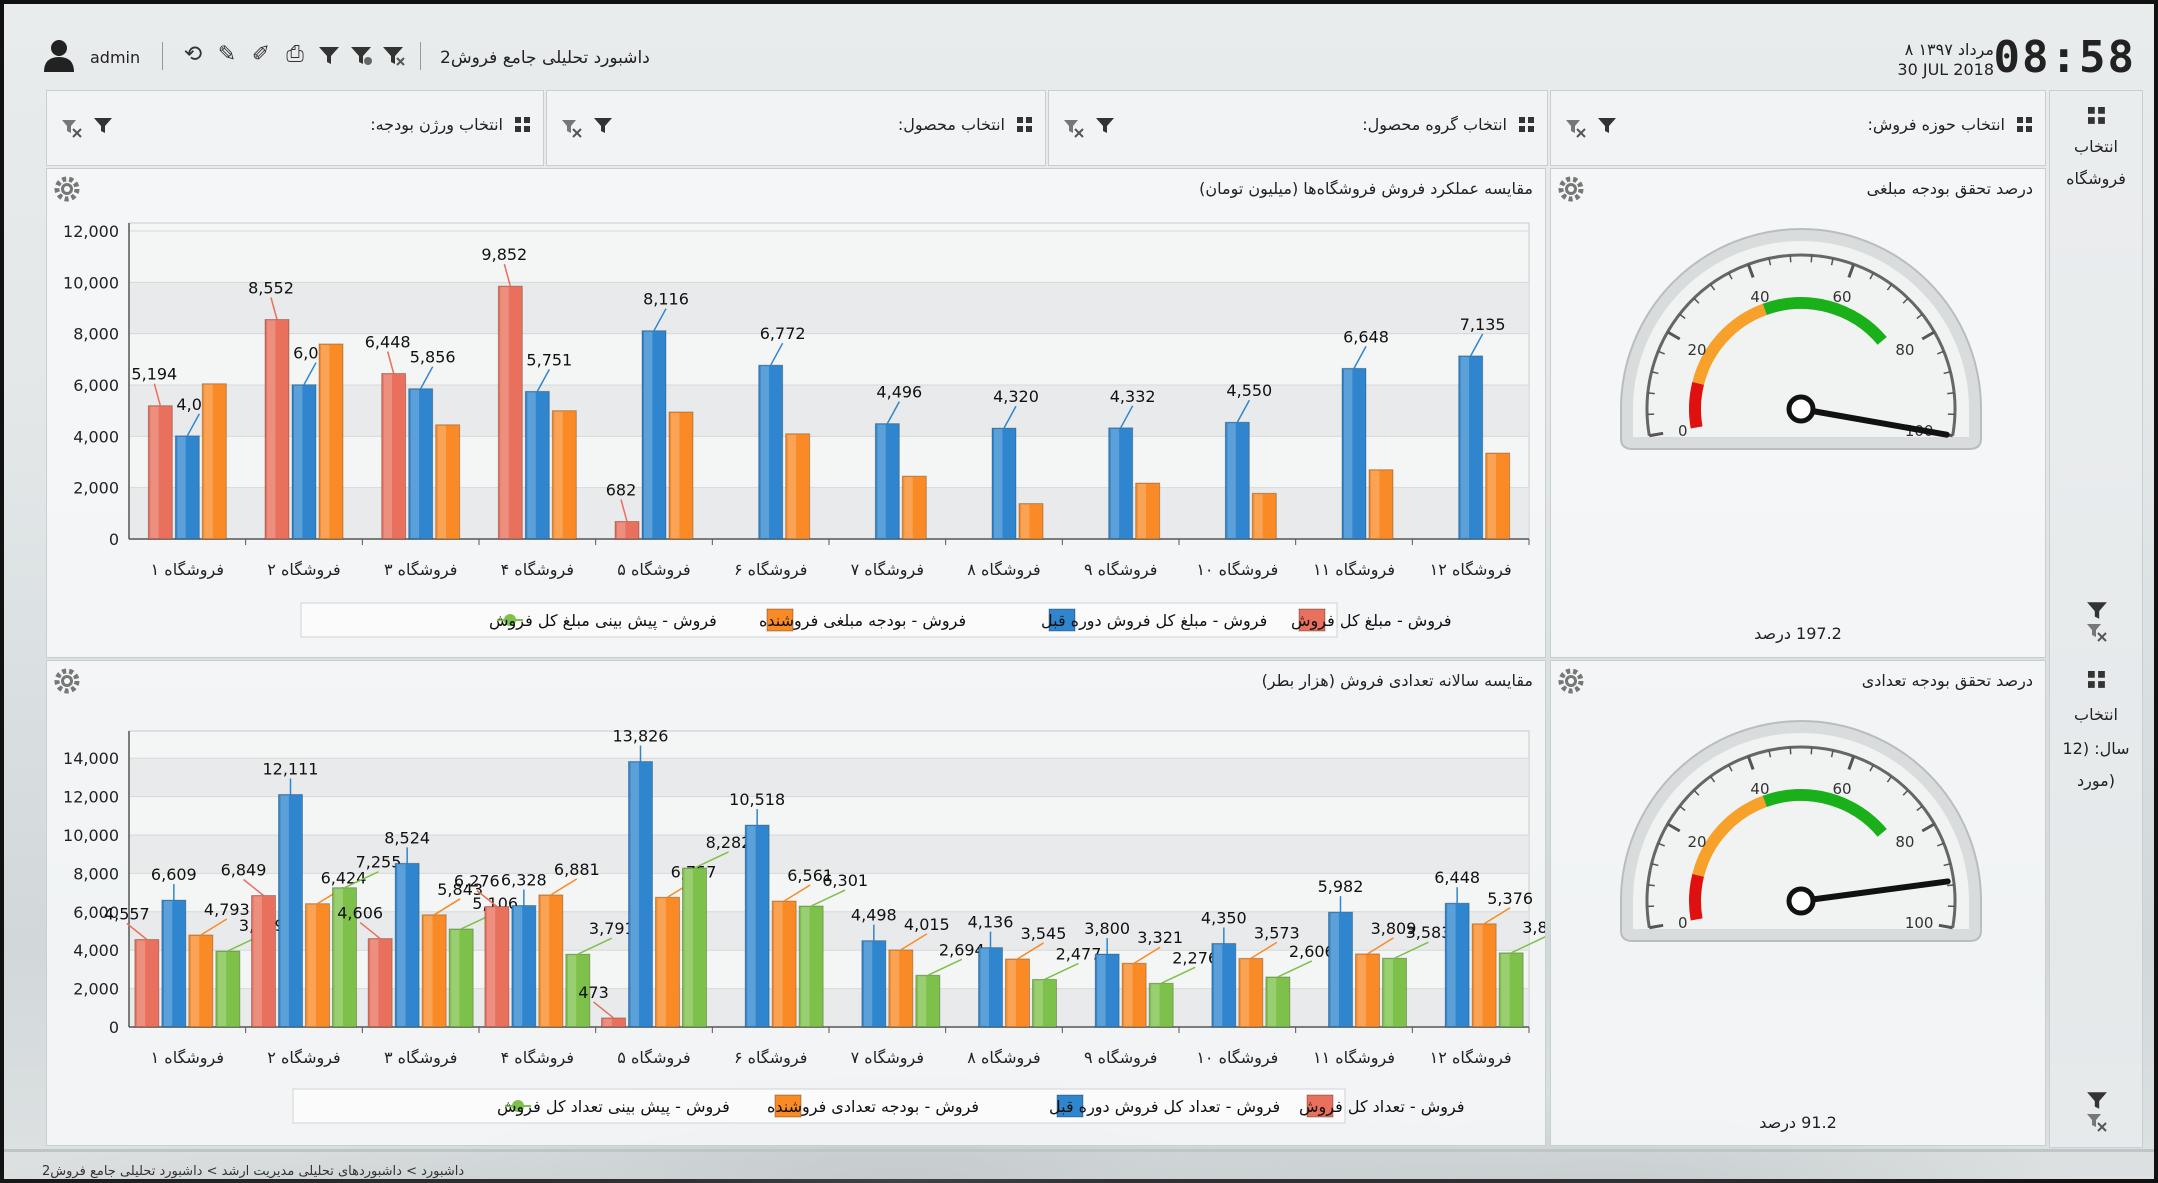 This screenshot has height=1183, width=2158. Describe the element at coordinates (115, 57) in the screenshot. I see `user-name: admin` at that location.